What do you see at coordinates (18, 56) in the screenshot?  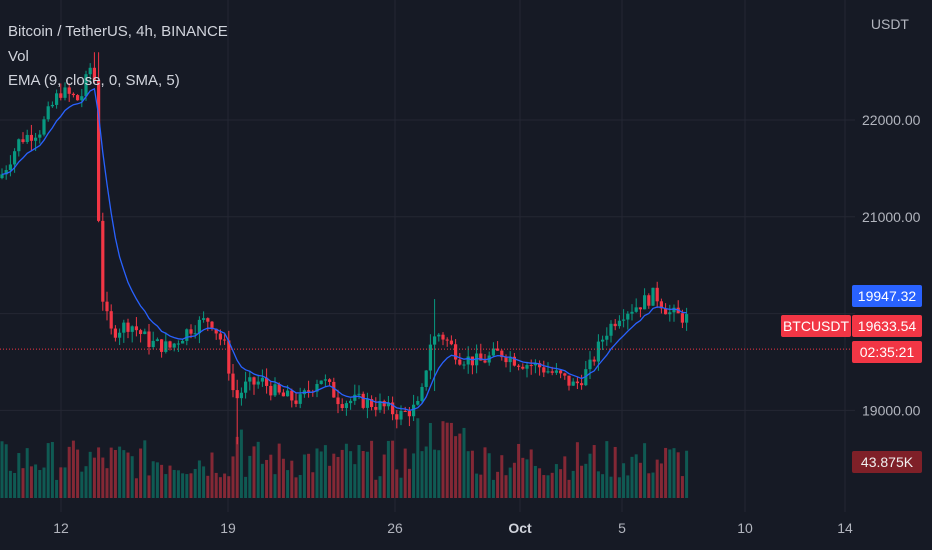 I see `volume-indicator-label: Vol` at bounding box center [18, 56].